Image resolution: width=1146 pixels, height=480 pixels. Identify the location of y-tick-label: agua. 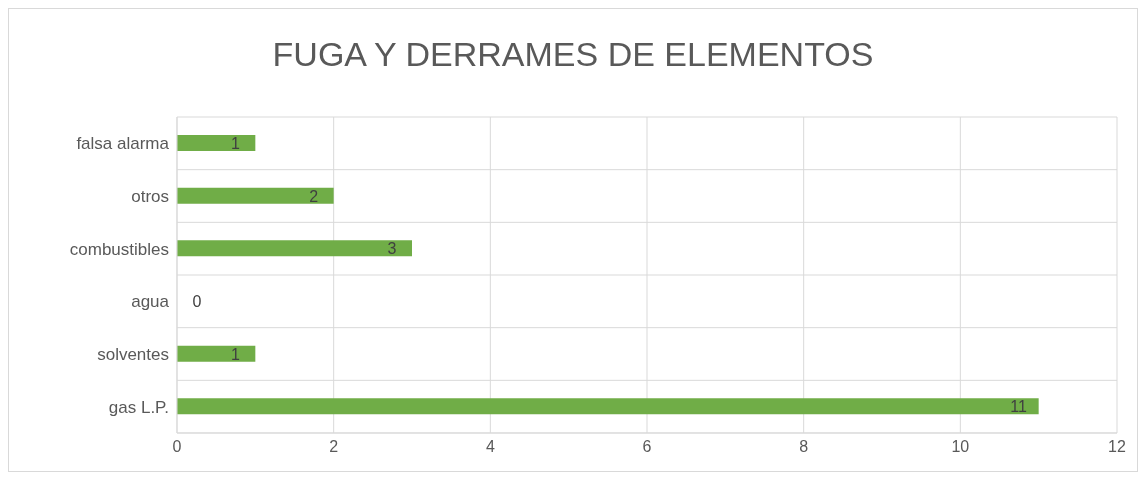
(150, 302).